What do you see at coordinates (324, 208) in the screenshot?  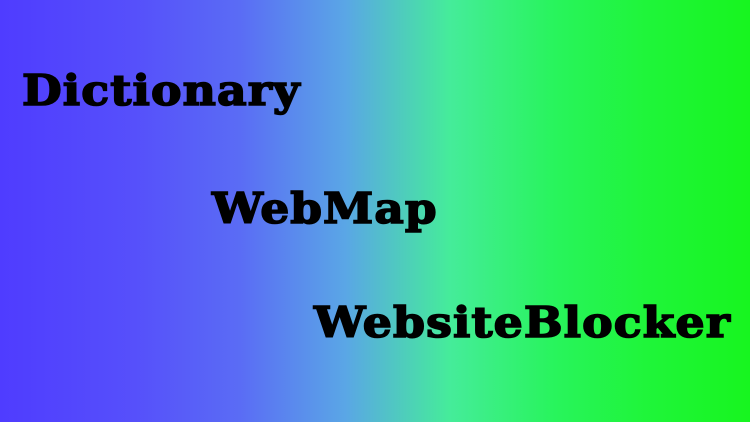 I see `label-webmap: WebMap` at bounding box center [324, 208].